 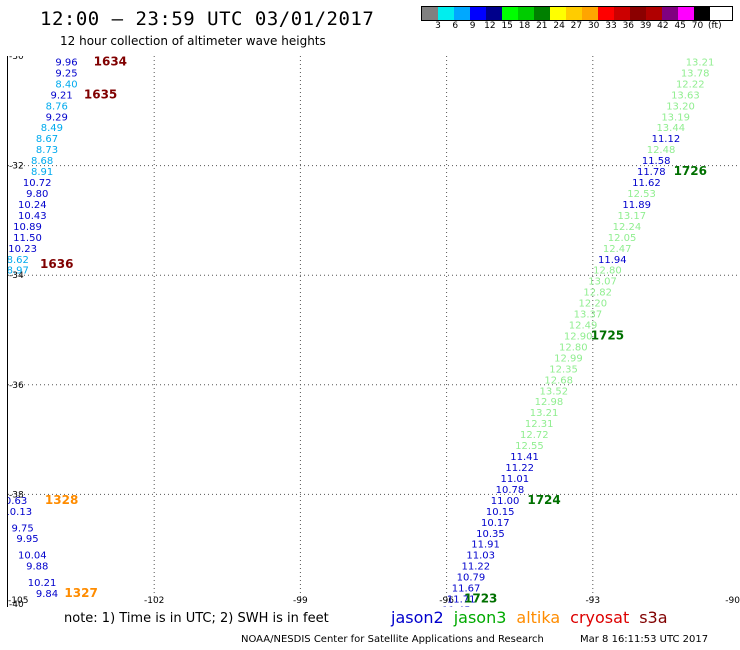 I want to click on wave-height-value: 13.37, so click(x=588, y=315).